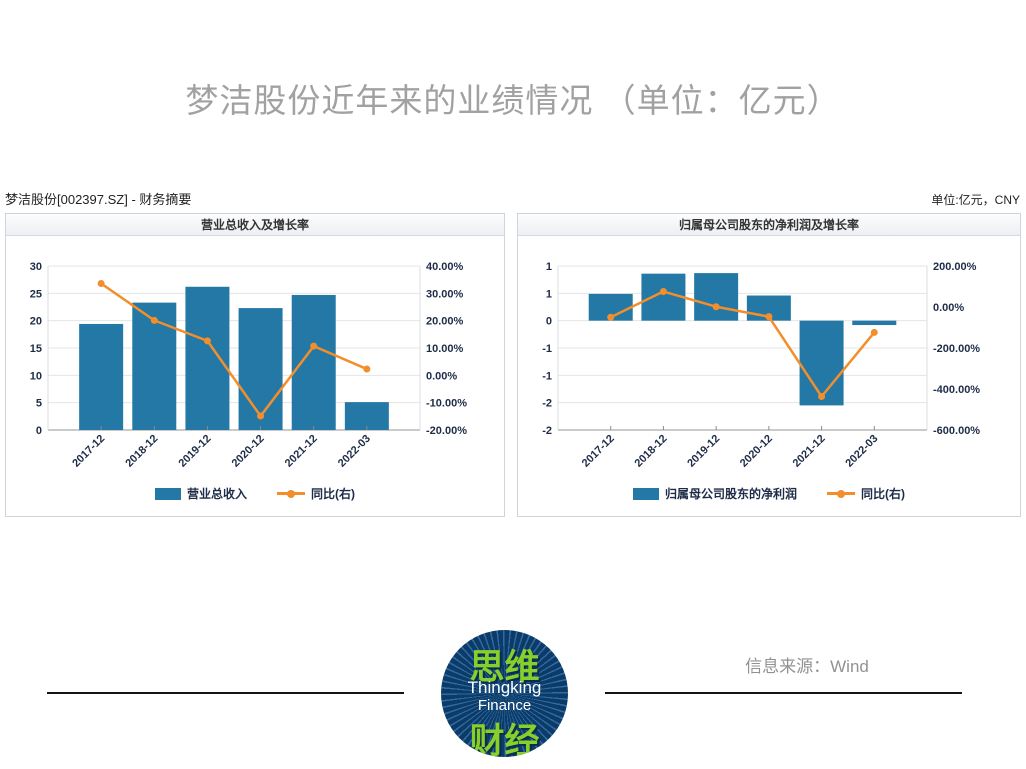 Image resolution: width=1026 pixels, height=769 pixels. I want to click on net-profit-chart-title: 归属母公司股东的净利润及增长率, so click(769, 225).